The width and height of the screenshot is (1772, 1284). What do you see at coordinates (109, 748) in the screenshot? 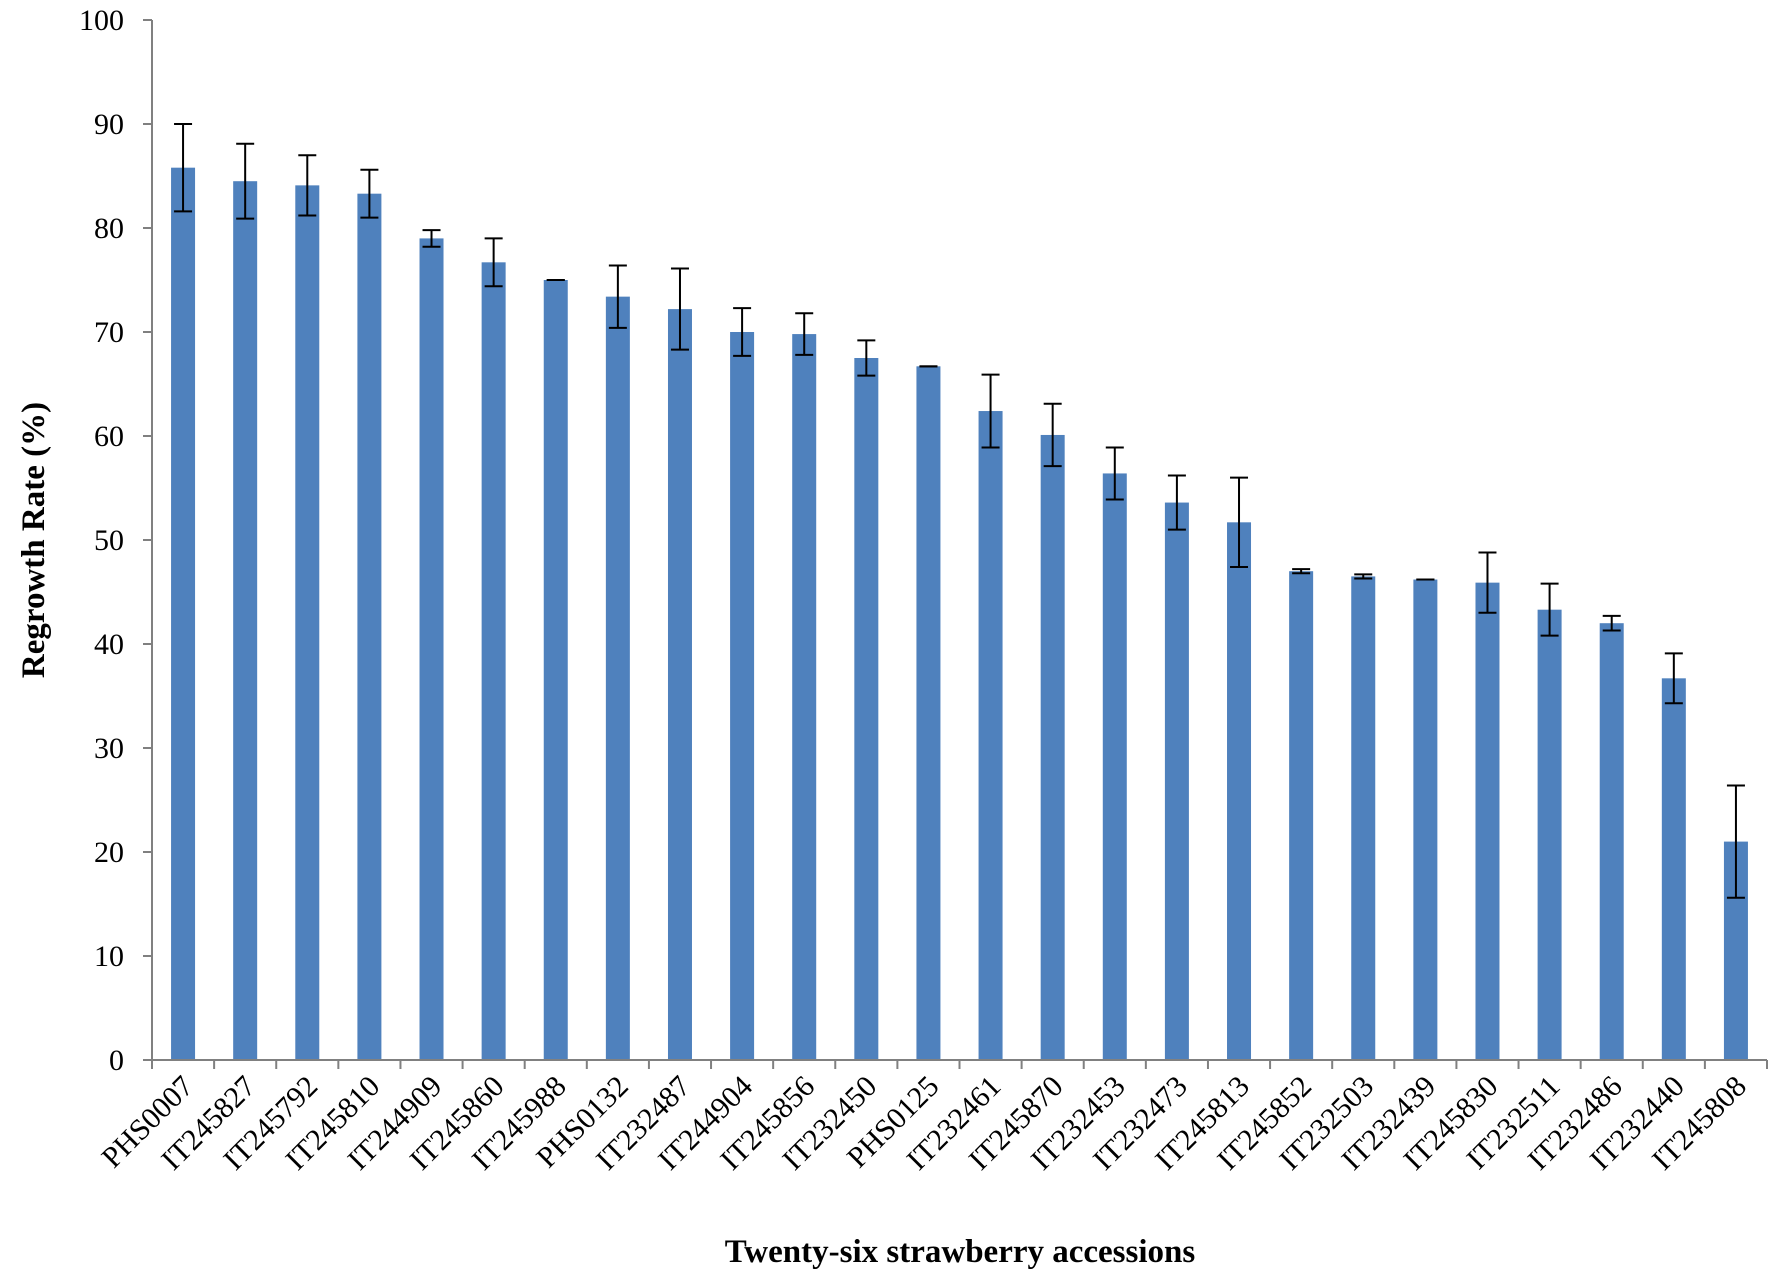
I see `y-tick-label: 30` at bounding box center [109, 748].